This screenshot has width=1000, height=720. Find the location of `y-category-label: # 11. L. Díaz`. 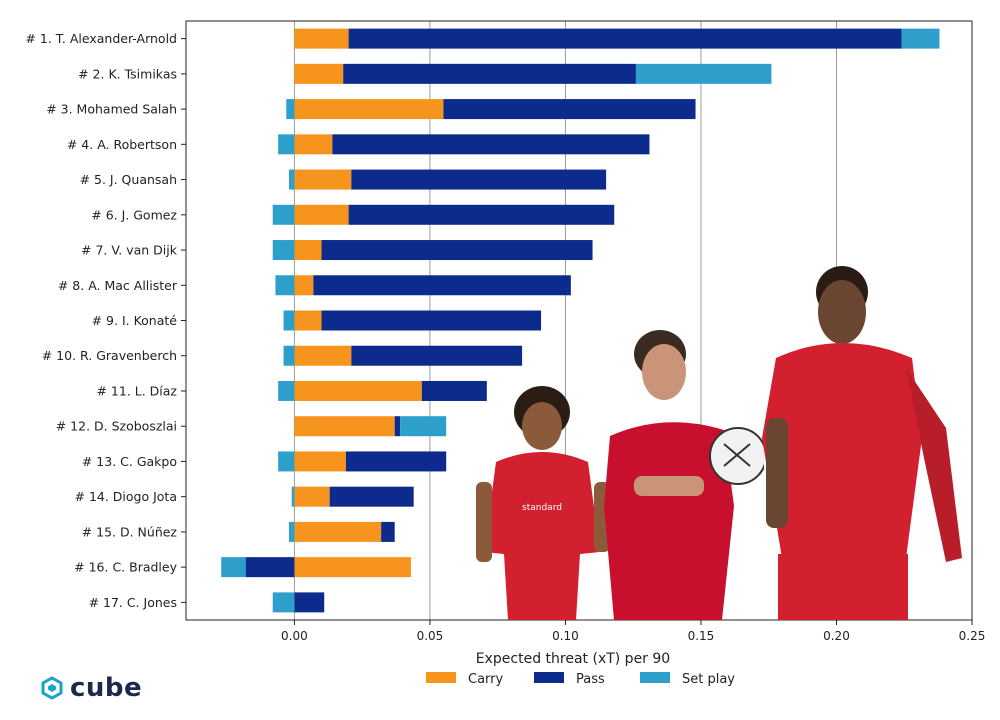

y-category-label: # 11. L. Díaz is located at coordinates (136, 390).